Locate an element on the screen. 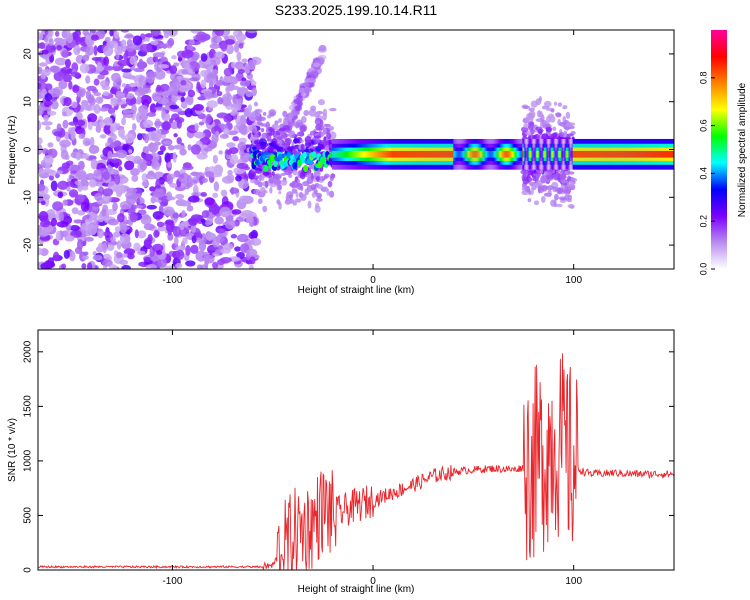  colorbar-tick-label: 0.0 is located at coordinates (703, 269).